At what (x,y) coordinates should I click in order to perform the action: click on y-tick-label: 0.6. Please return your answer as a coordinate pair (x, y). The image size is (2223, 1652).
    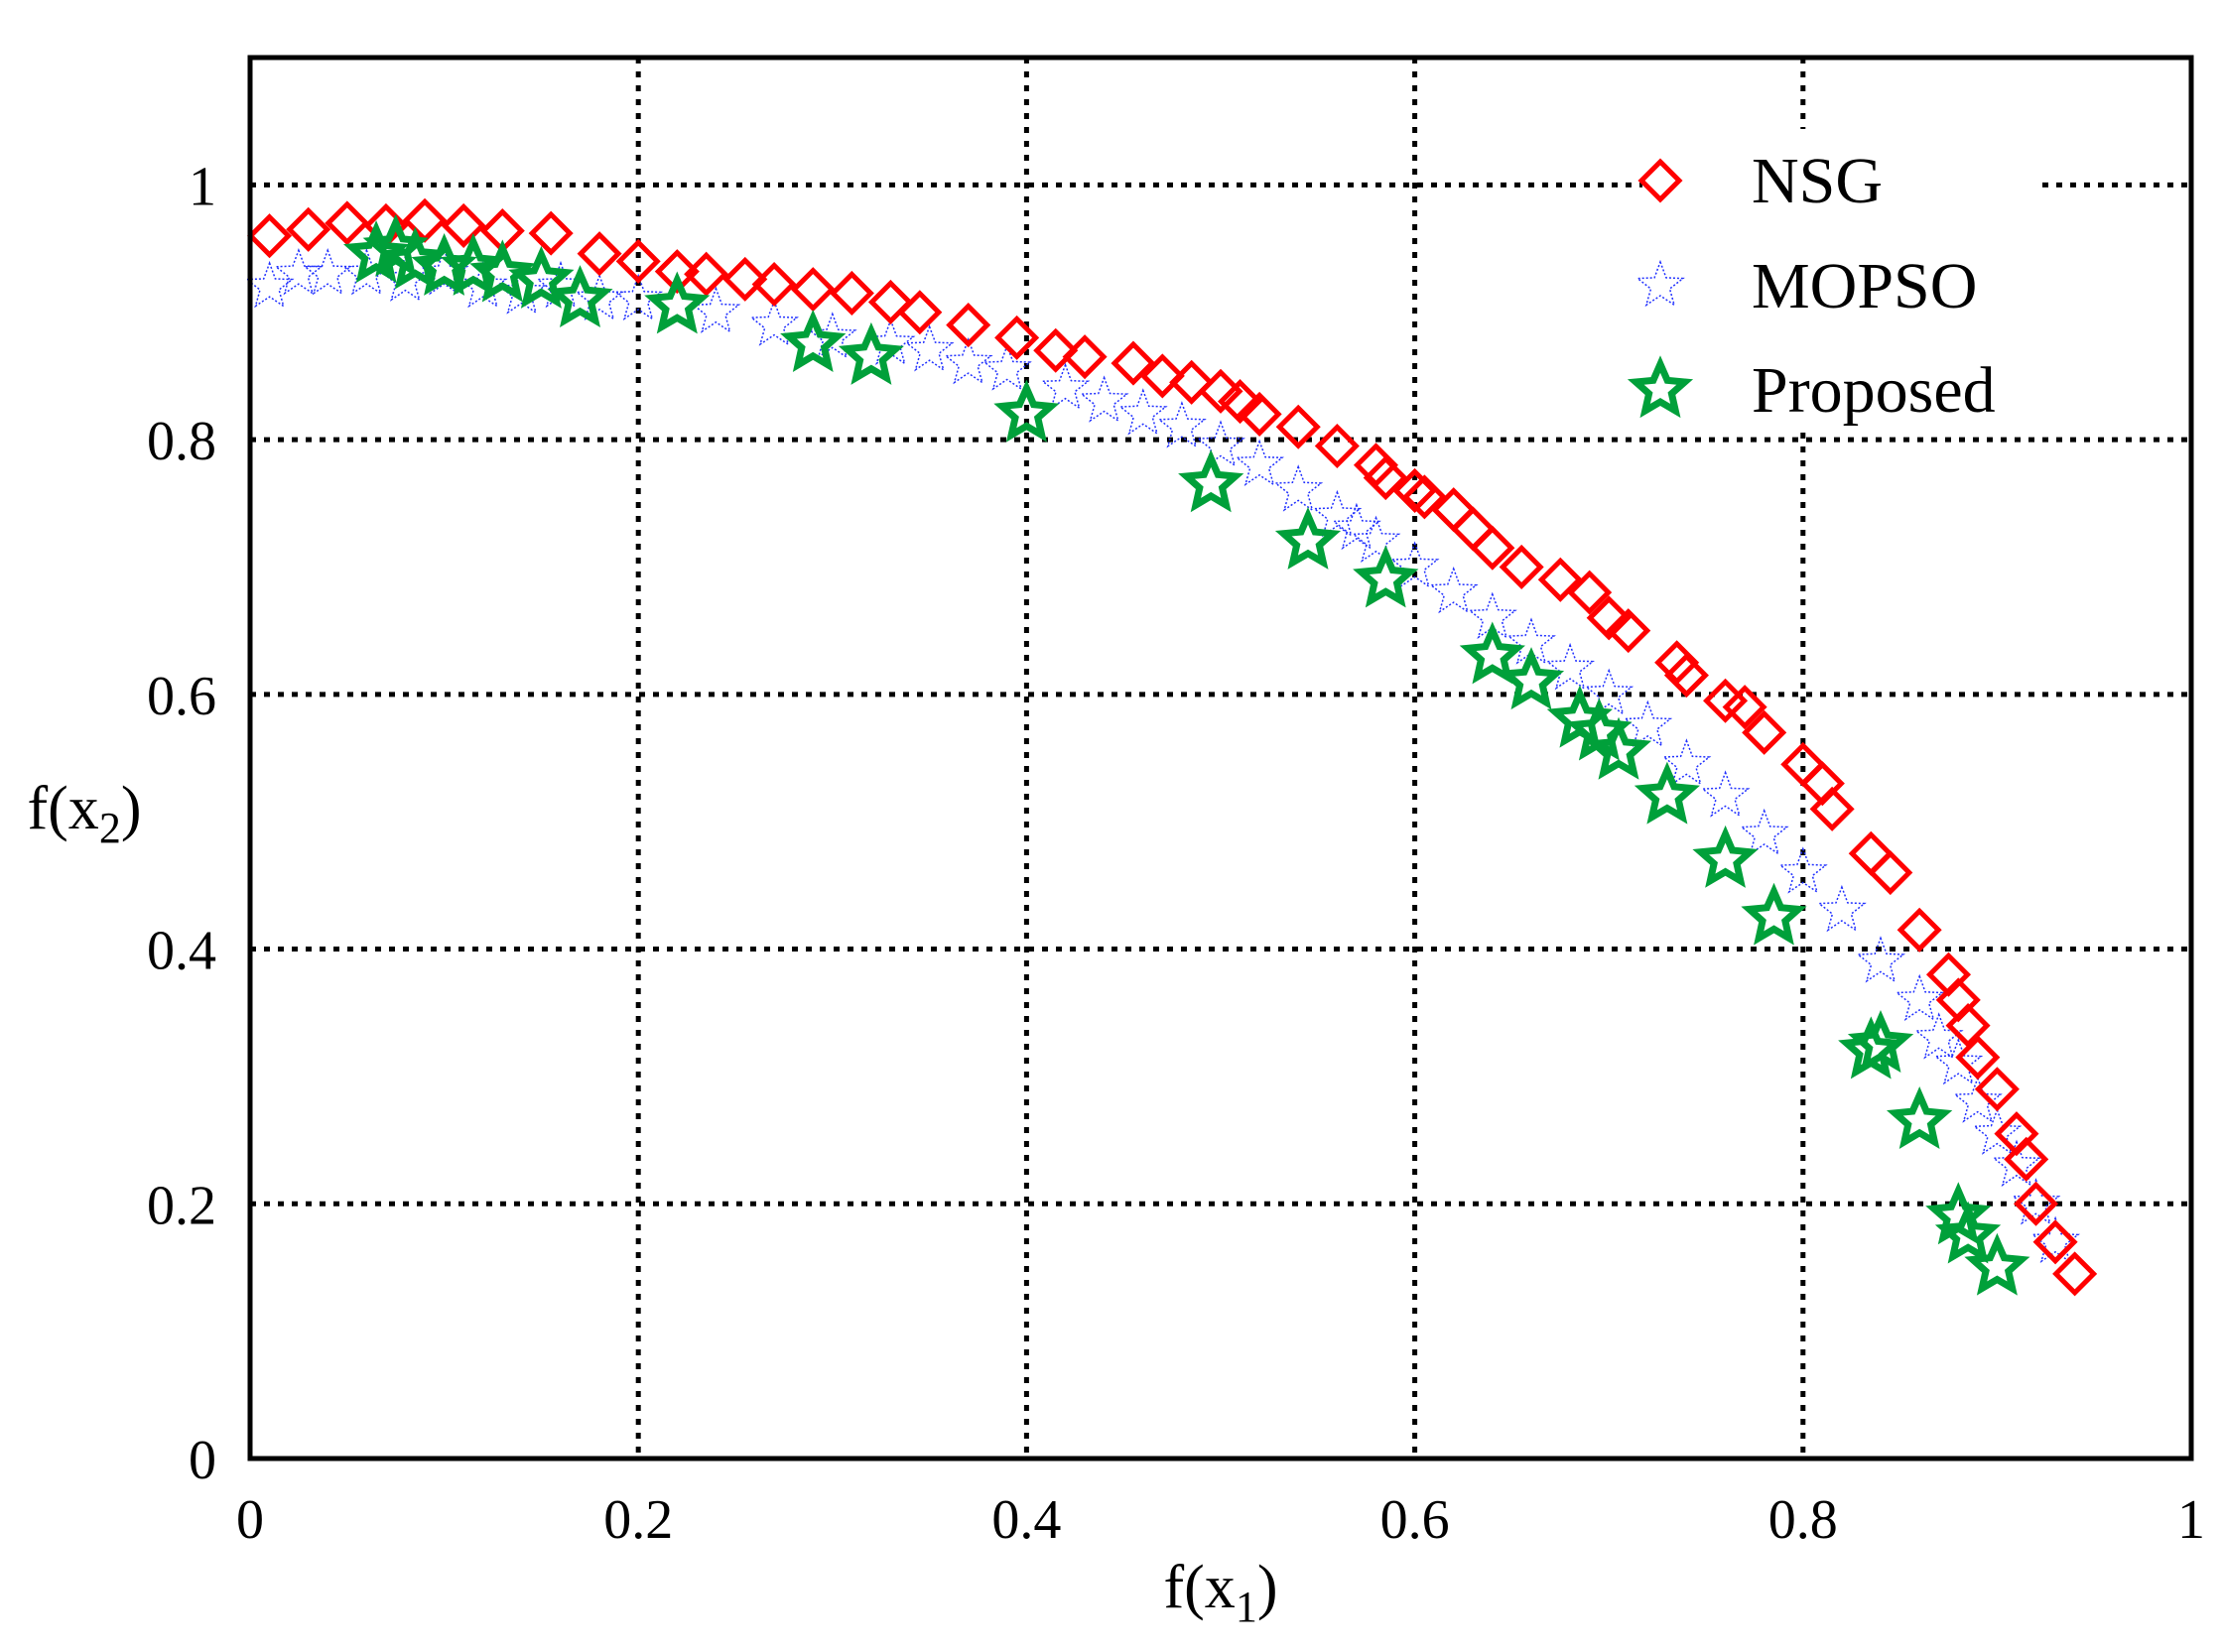
    Looking at the image, I should click on (181, 696).